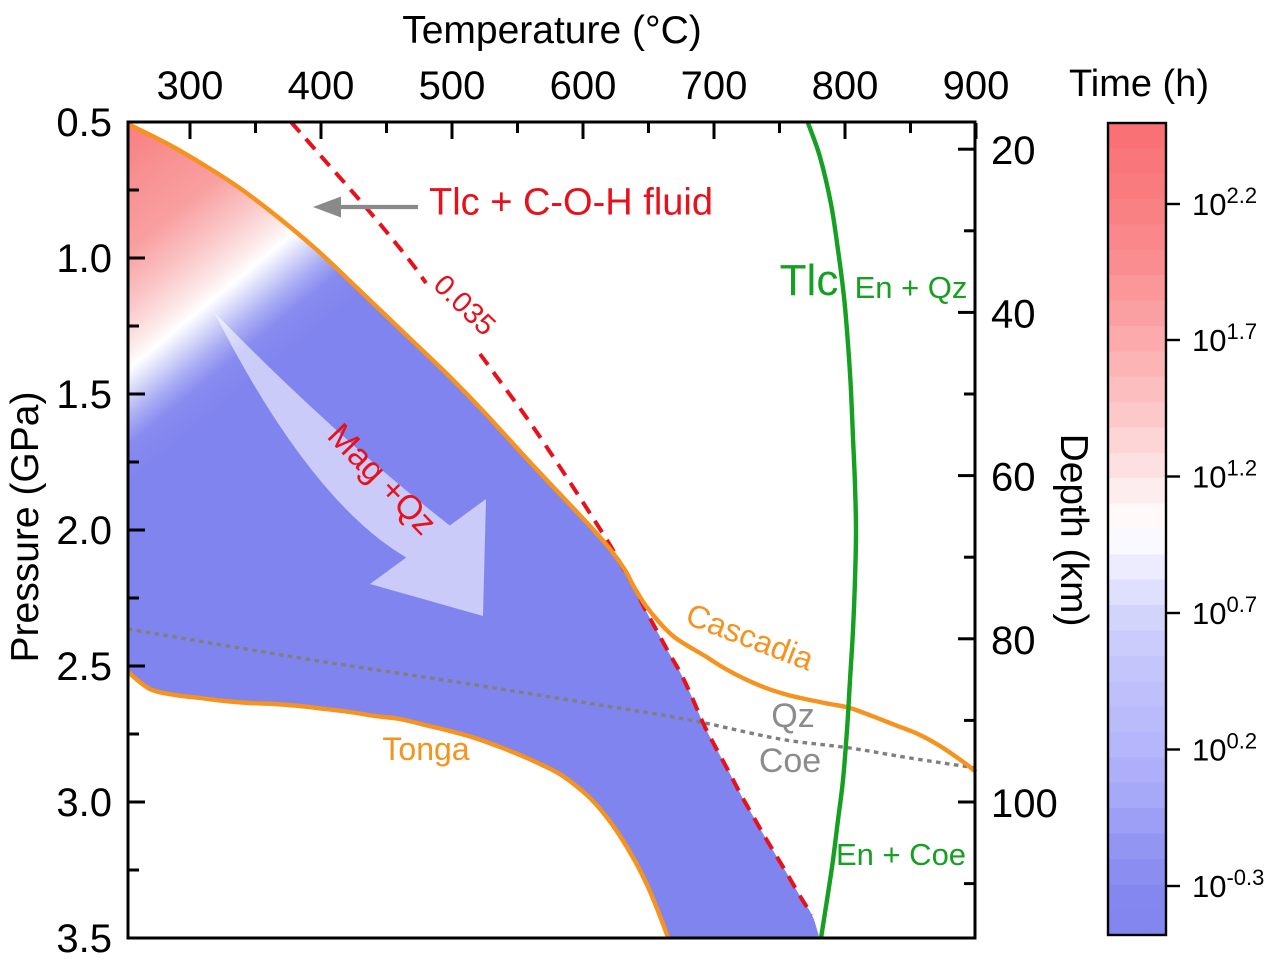 Image resolution: width=1269 pixels, height=961 pixels. Describe the element at coordinates (1013, 641) in the screenshot. I see `svg-text: 80` at that location.